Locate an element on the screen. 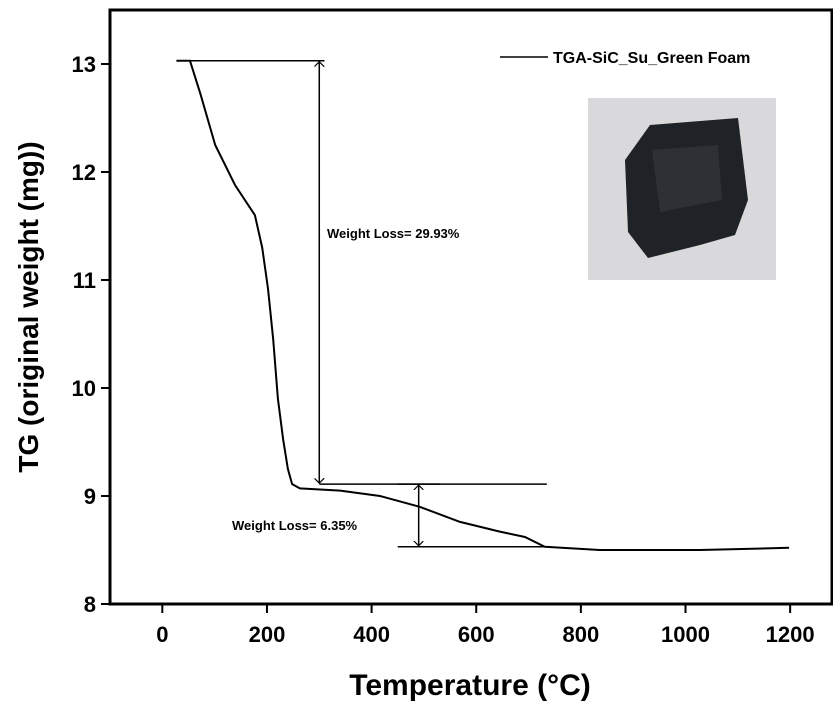  y-tick-label: 12 is located at coordinates (84, 172).